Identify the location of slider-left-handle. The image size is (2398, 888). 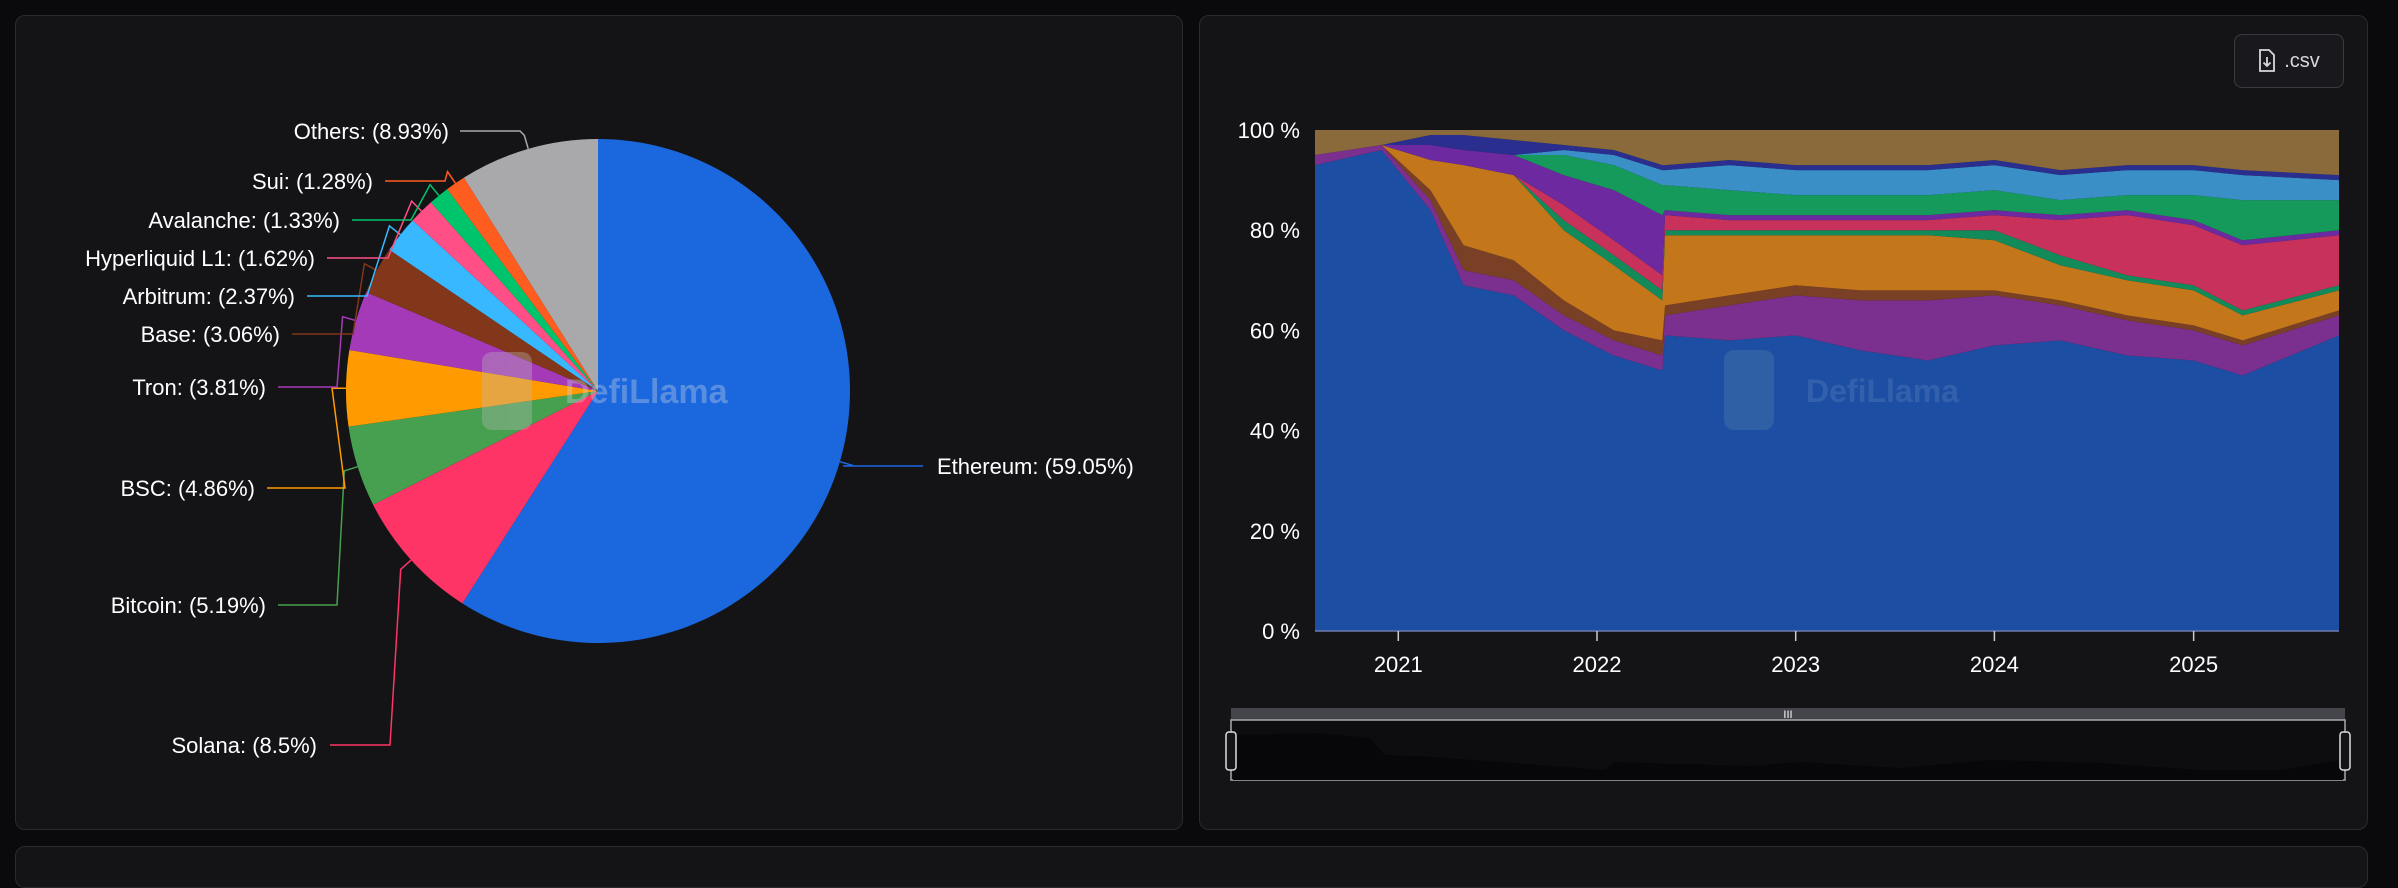
(1231, 751).